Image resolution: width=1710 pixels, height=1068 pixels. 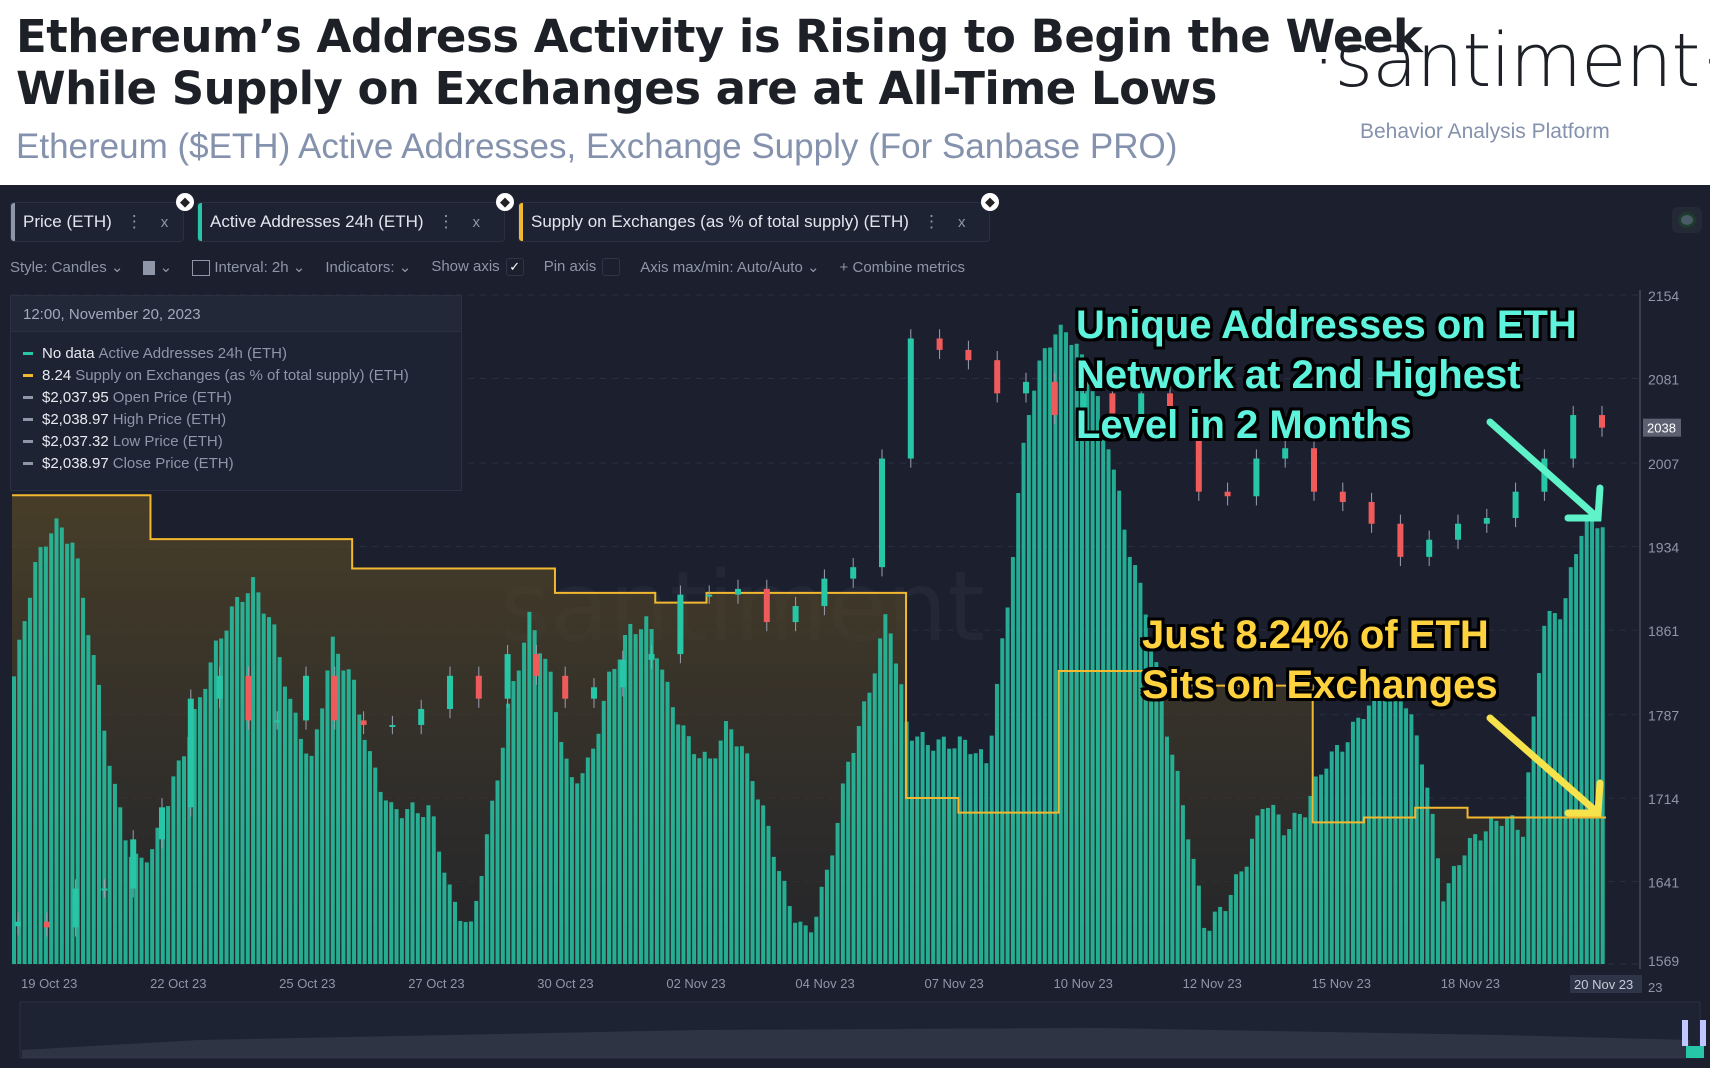 What do you see at coordinates (201, 268) in the screenshot?
I see `calendar-icon` at bounding box center [201, 268].